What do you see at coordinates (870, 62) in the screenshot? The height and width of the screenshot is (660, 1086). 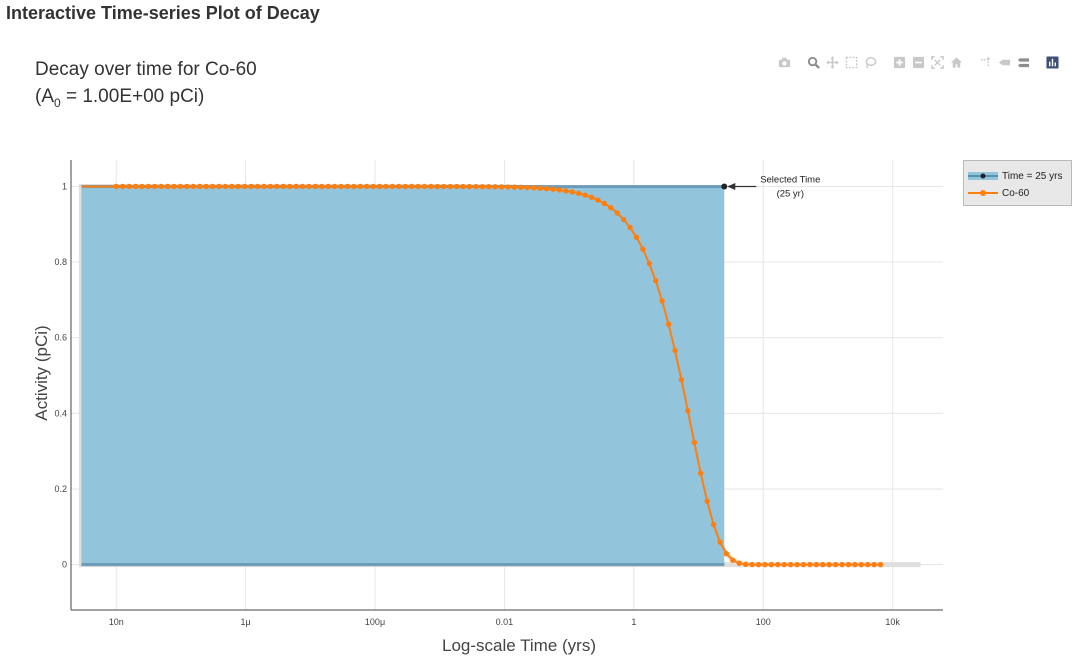 I see `lasso-select-icon` at bounding box center [870, 62].